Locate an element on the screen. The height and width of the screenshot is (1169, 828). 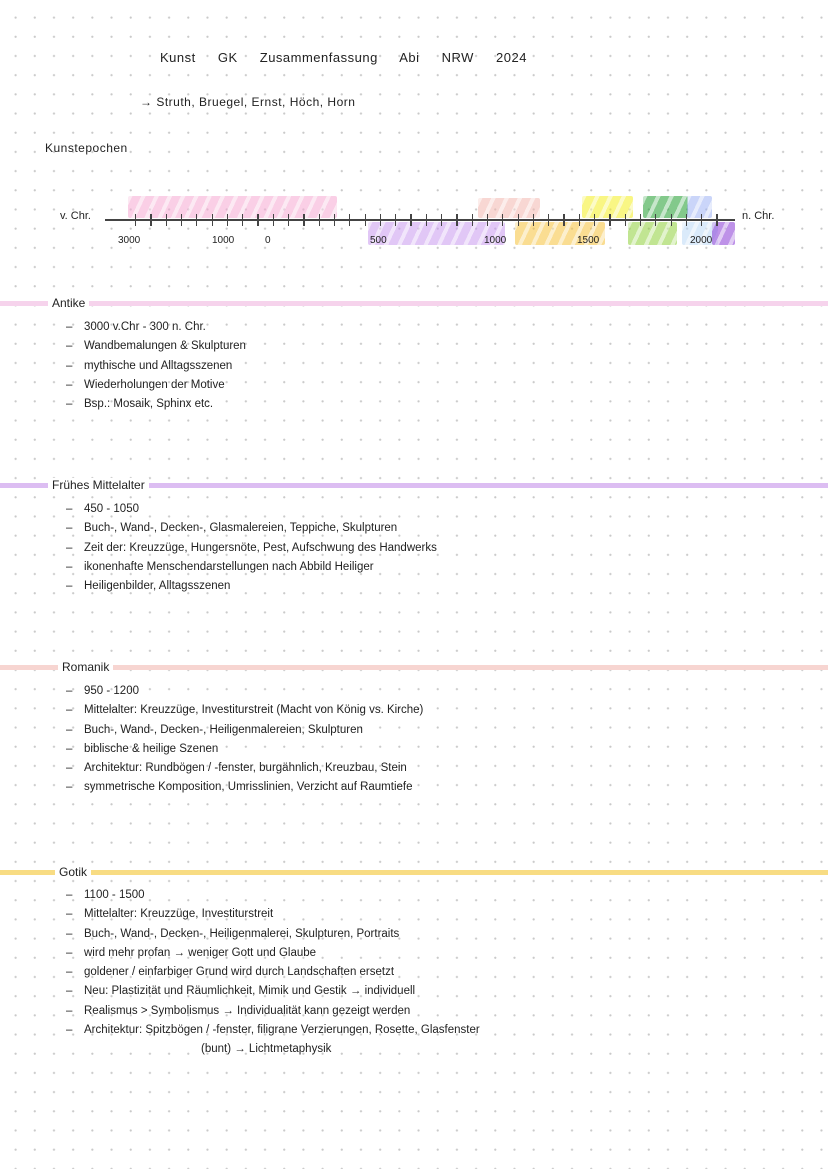
timeline-left-label: v. Chr. is located at coordinates (75, 216).